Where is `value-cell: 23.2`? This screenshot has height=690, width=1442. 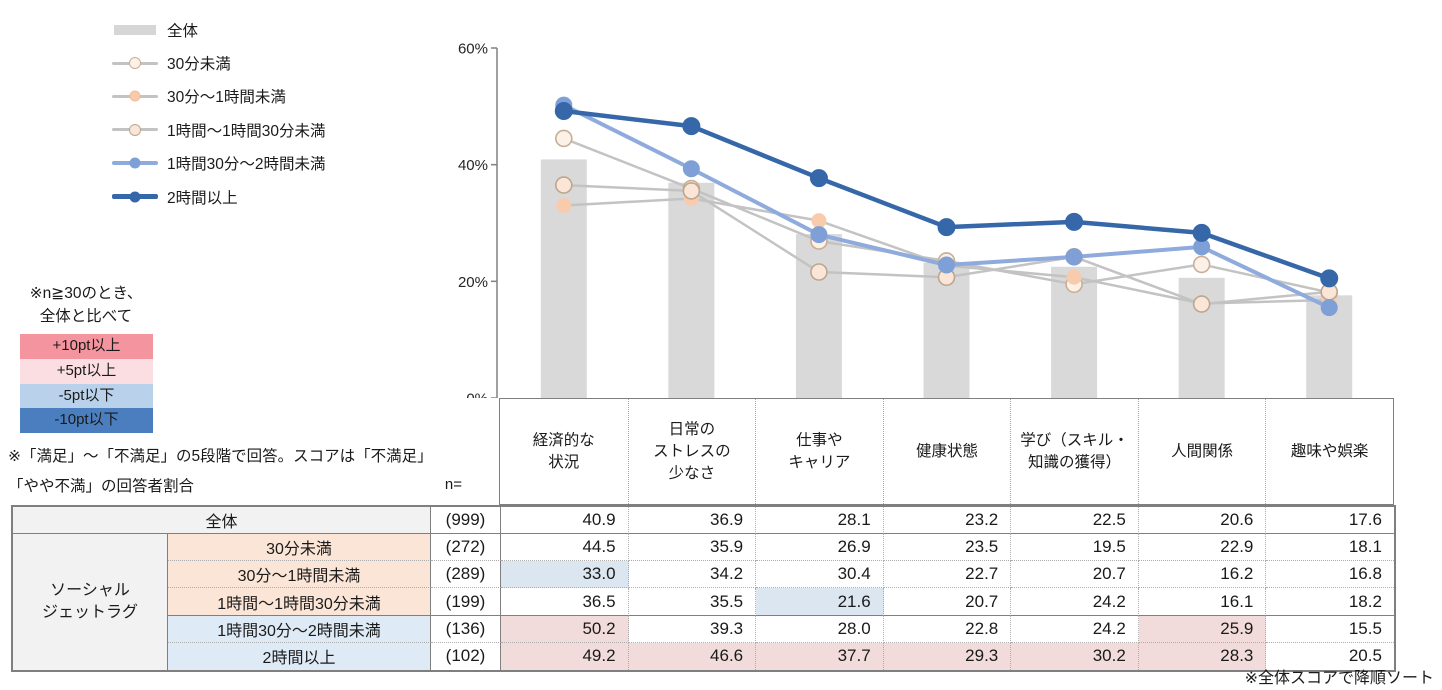
value-cell: 23.2 is located at coordinates (947, 521).